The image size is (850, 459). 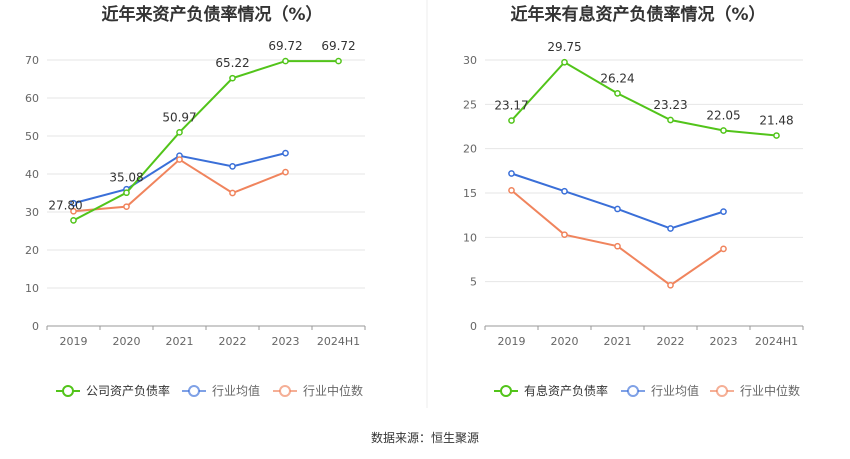 What do you see at coordinates (470, 104) in the screenshot?
I see `y-tick-label: 25` at bounding box center [470, 104].